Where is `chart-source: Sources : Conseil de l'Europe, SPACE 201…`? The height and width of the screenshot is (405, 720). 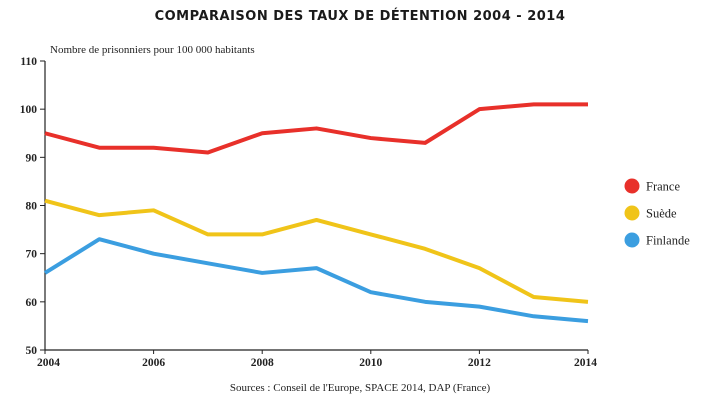
chart-source: Sources : Conseil de l'Europe, SPACE 201… is located at coordinates (360, 388).